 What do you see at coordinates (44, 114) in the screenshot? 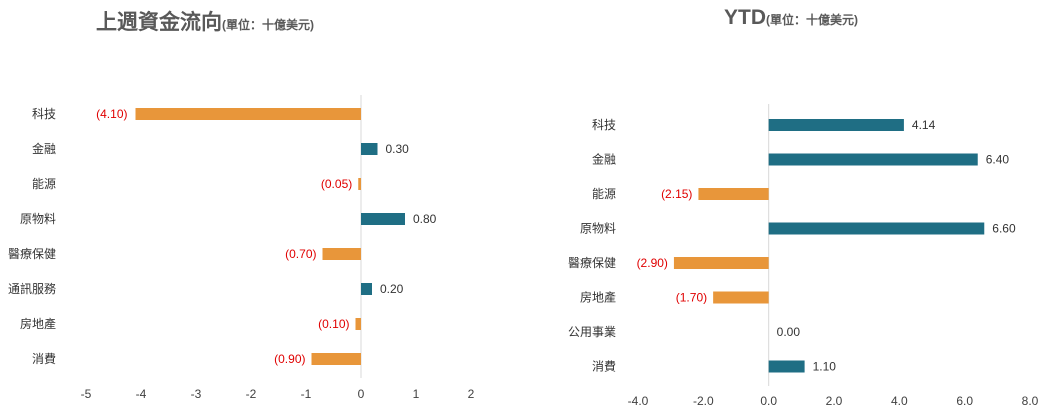
I see `weekly-category-label: 科技` at bounding box center [44, 114].